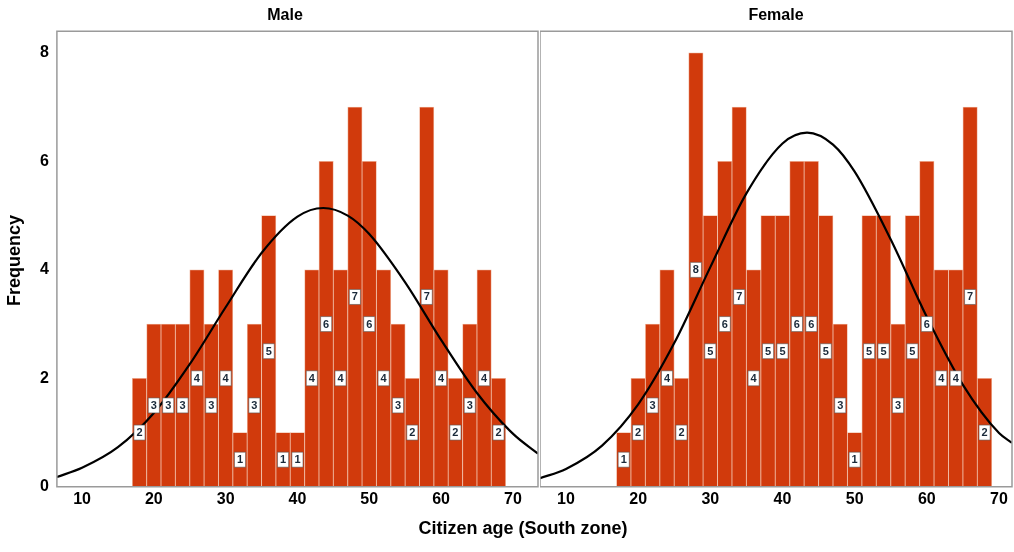 The image size is (1014, 552). Describe the element at coordinates (44, 486) in the screenshot. I see `y-tick-label: 0` at that location.